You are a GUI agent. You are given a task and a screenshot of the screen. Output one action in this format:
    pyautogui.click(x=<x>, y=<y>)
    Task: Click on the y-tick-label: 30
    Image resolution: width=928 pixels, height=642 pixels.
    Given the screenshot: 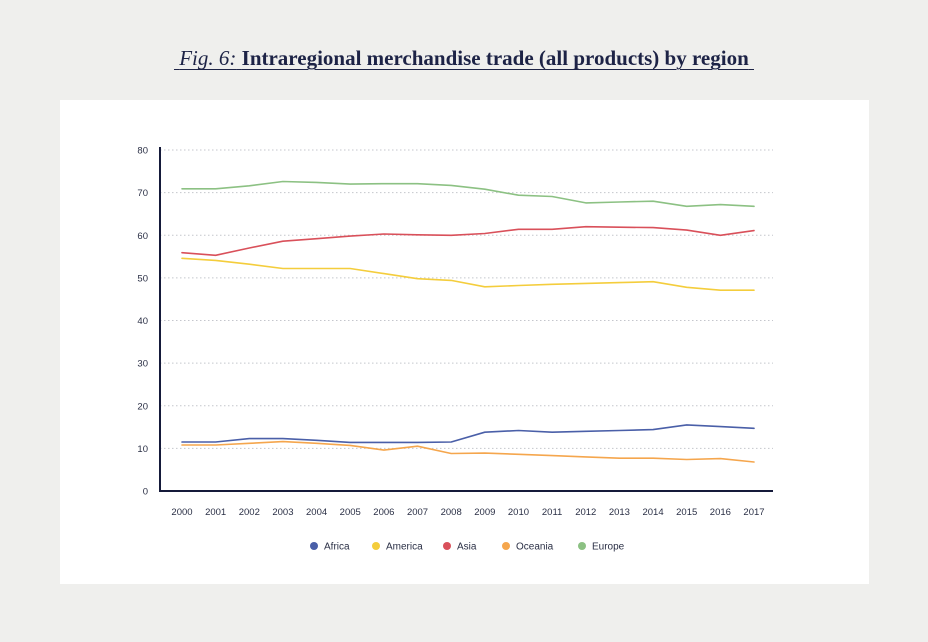 What is the action you would take?
    pyautogui.click(x=142, y=364)
    